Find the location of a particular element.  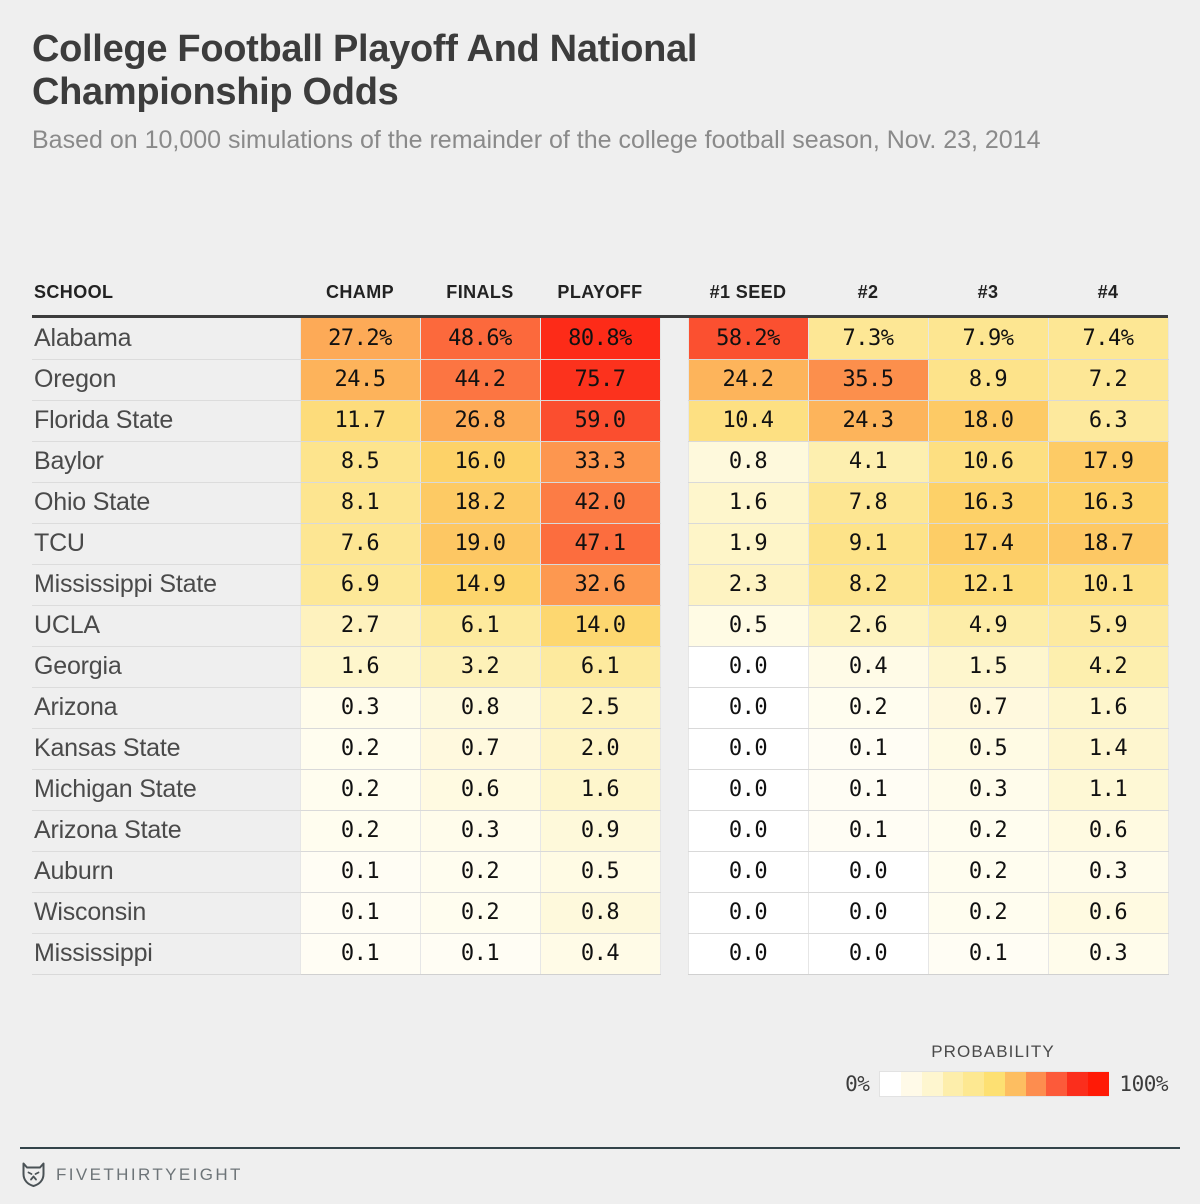

school-name-cell: Arizona is located at coordinates (166, 708).